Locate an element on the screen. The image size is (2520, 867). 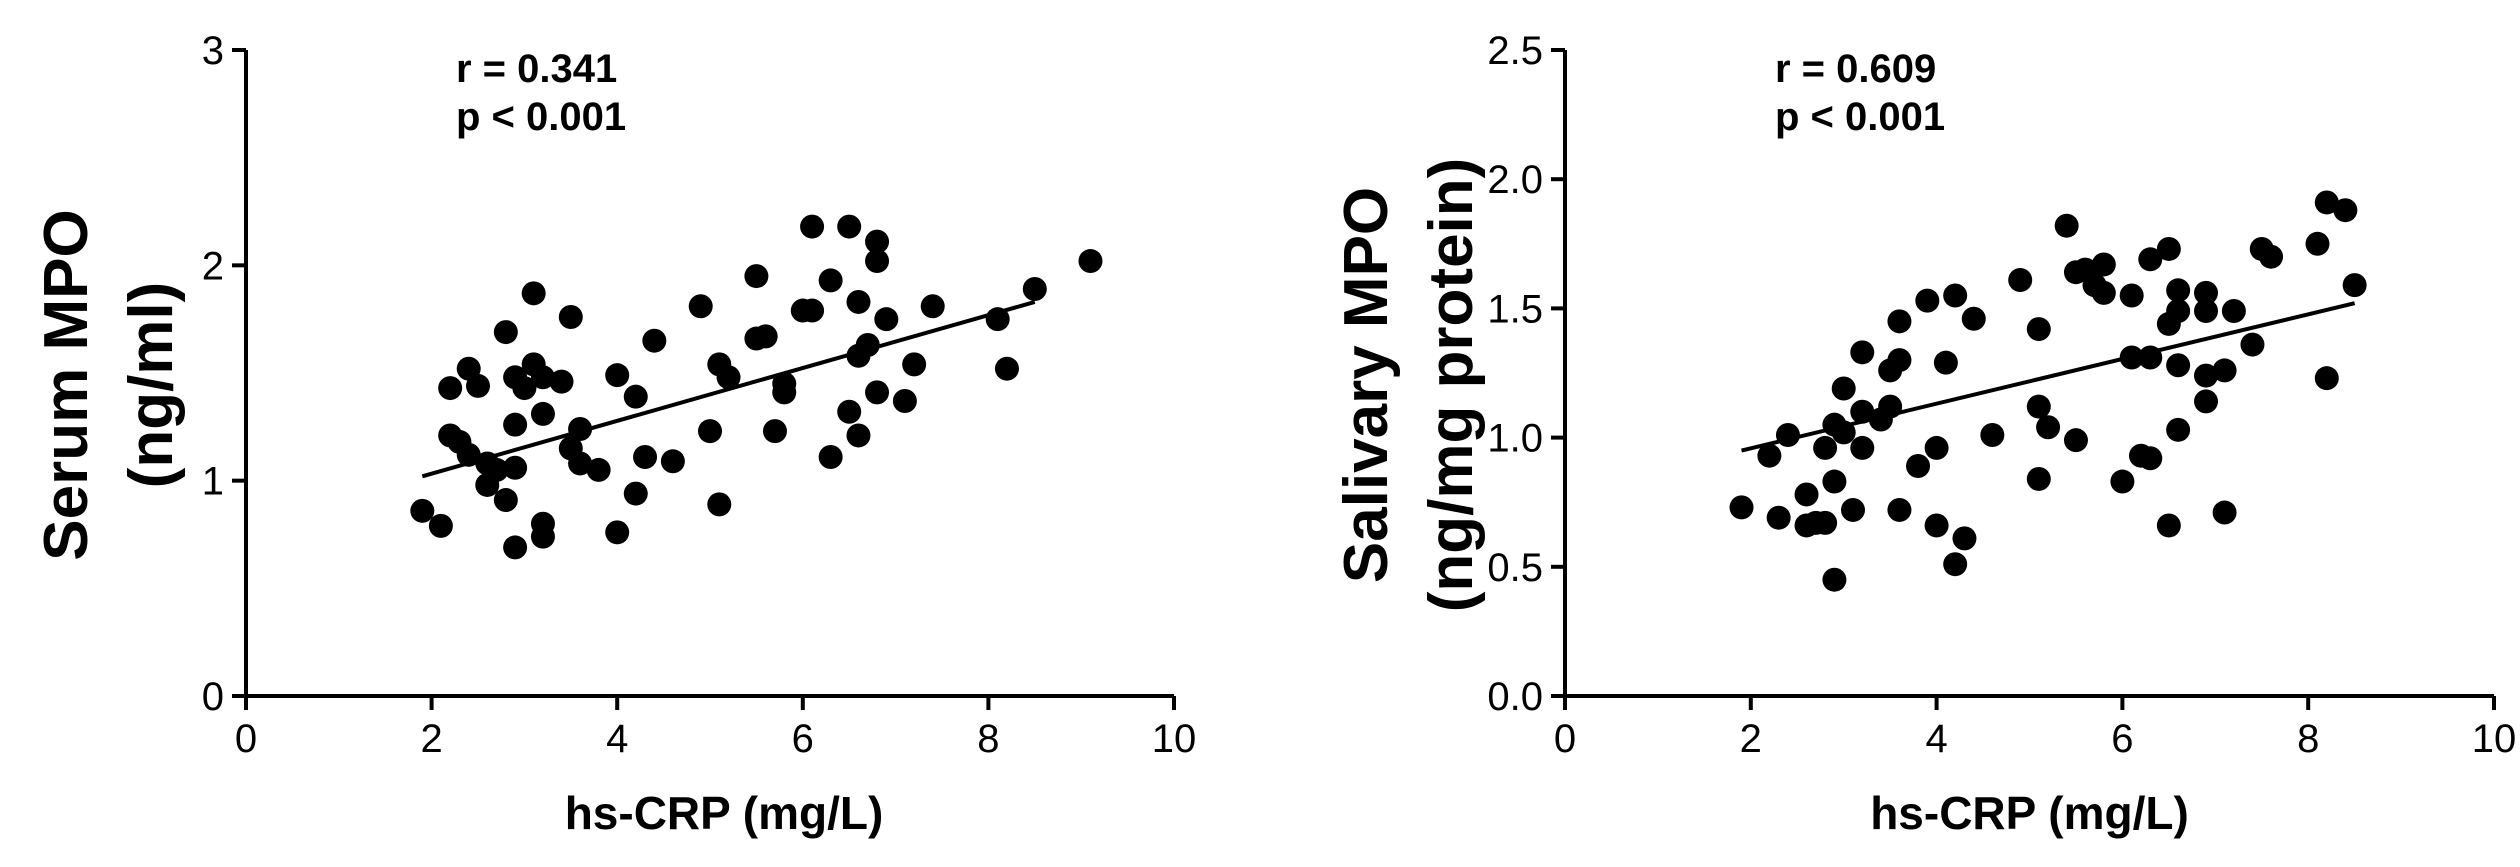
y-tick-label: 1.0 is located at coordinates (1515, 439).